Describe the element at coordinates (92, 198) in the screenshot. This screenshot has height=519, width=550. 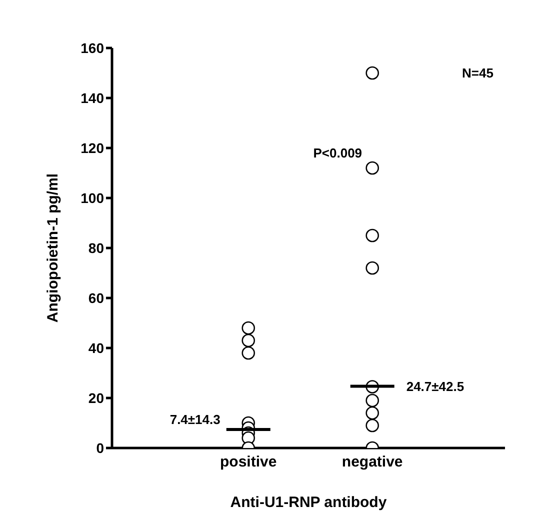
I see `y-tick-label: 100` at that location.